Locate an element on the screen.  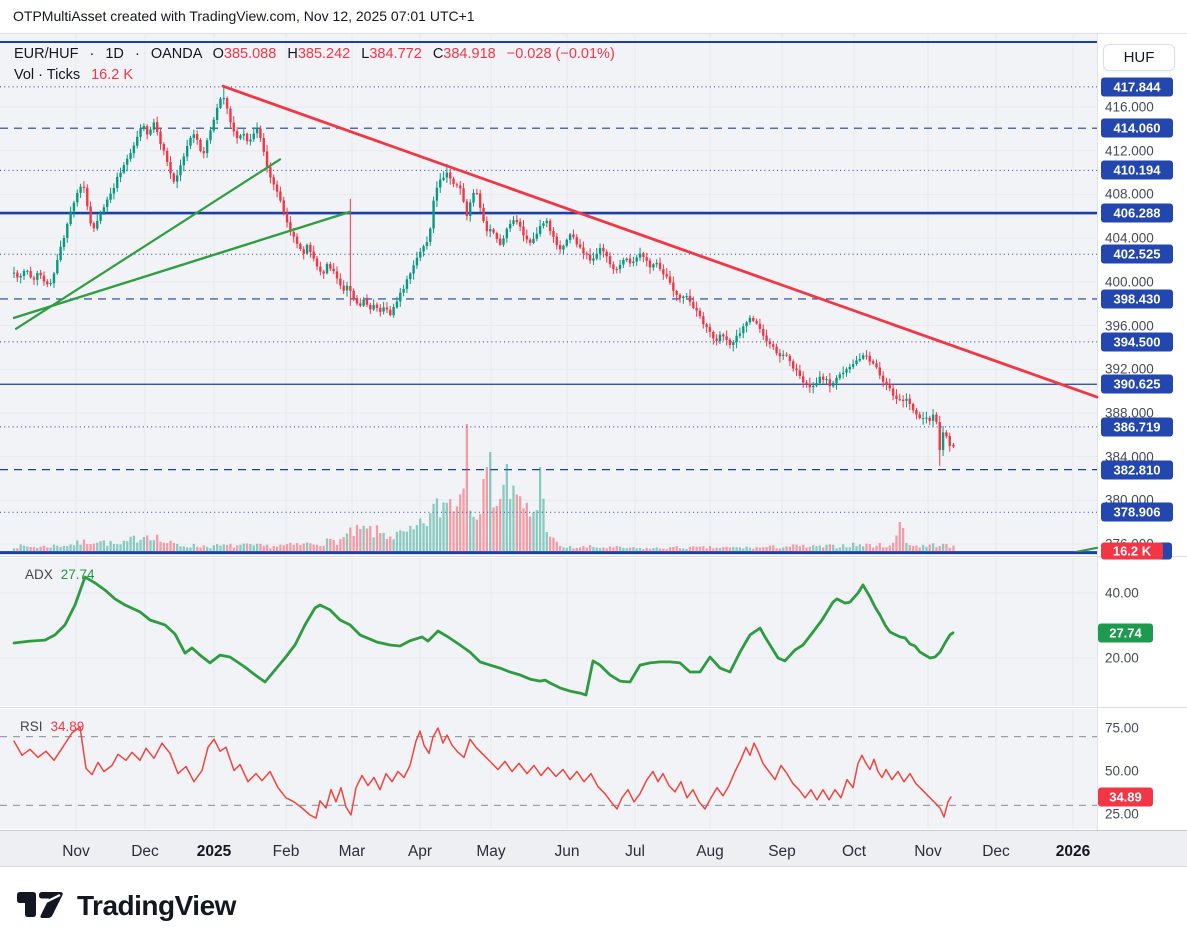
chart-top-border is located at coordinates (593, 33).